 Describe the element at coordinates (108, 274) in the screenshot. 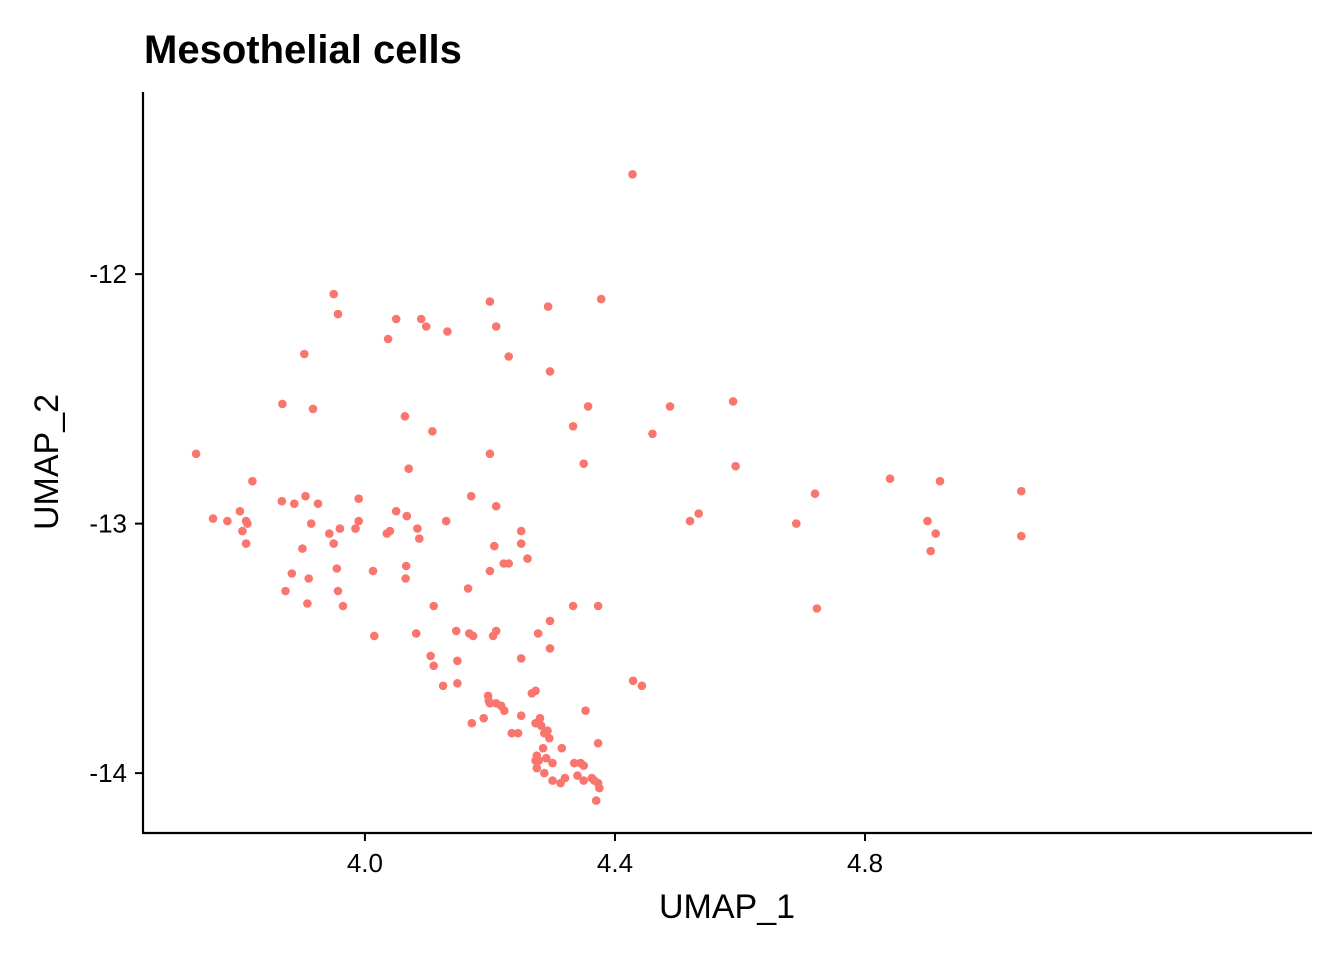

I see `y-tick-label: -12` at that location.